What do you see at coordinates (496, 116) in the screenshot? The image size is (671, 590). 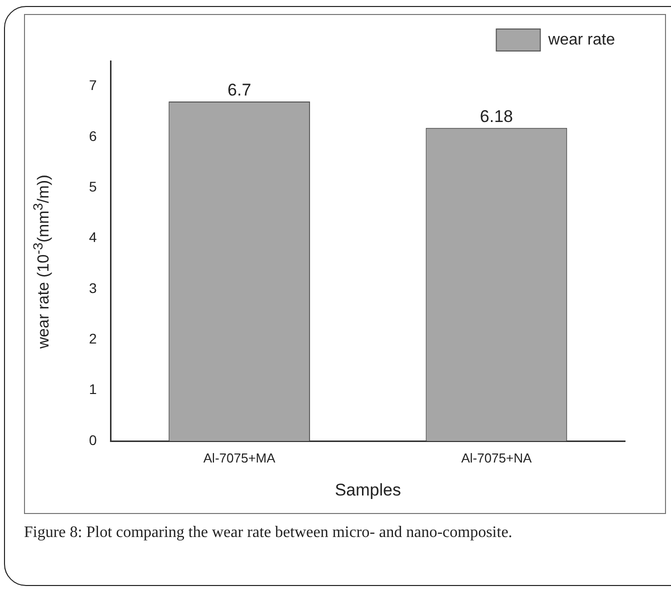 I see `data-label: 6.18` at bounding box center [496, 116].